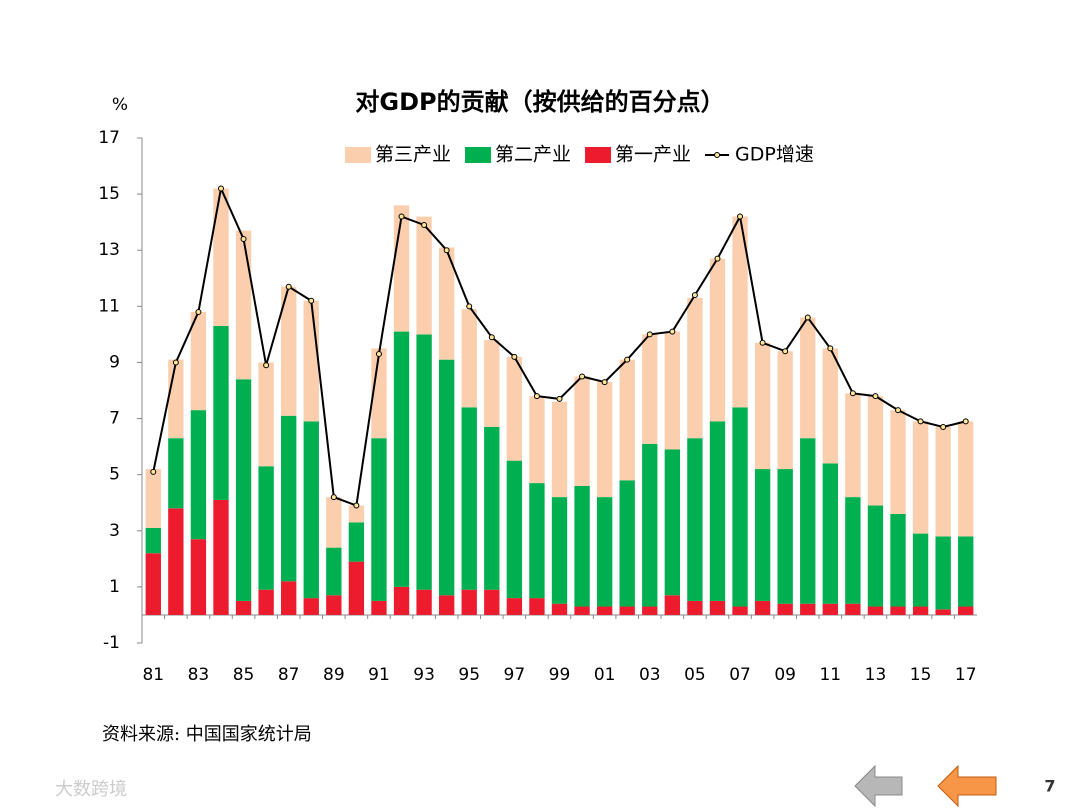 This screenshot has height=810, width=1080. What do you see at coordinates (469, 675) in the screenshot?
I see `x-tick-label: 95` at bounding box center [469, 675].